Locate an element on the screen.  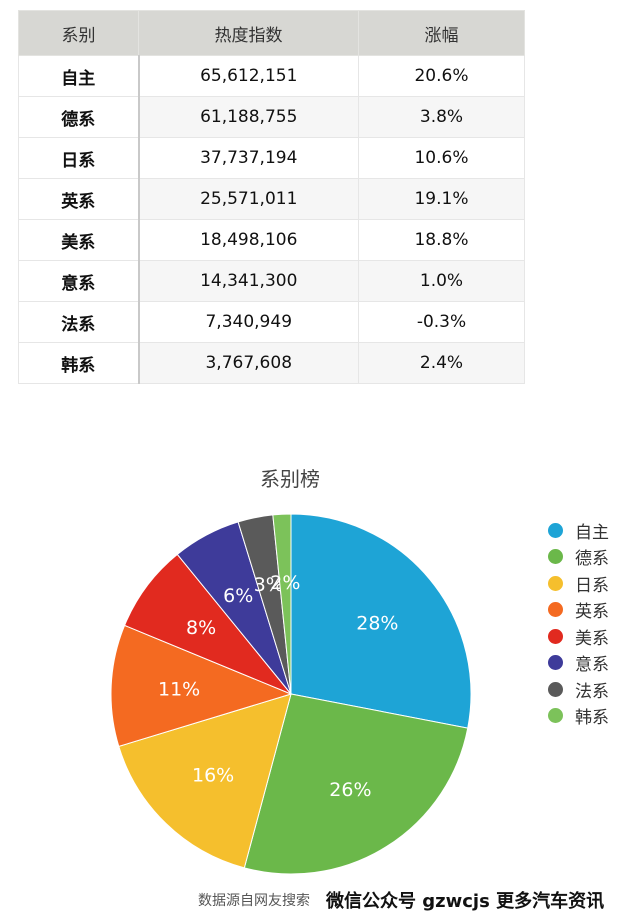
series-cell: 韩系 is located at coordinates (79, 363).